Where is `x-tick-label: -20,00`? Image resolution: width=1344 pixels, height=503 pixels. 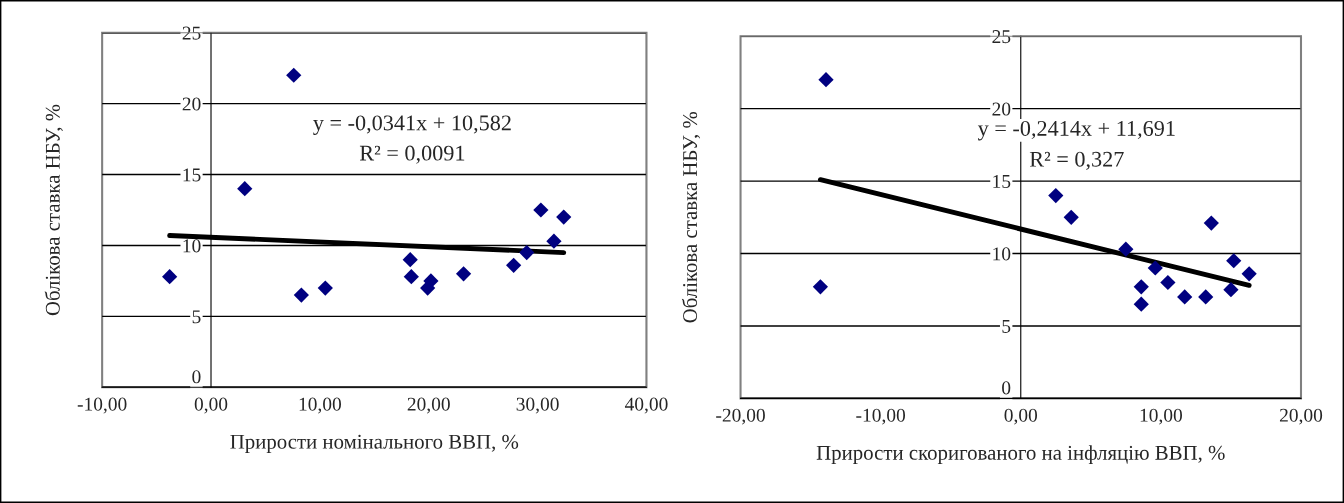 x-tick-label: -20,00 is located at coordinates (740, 416).